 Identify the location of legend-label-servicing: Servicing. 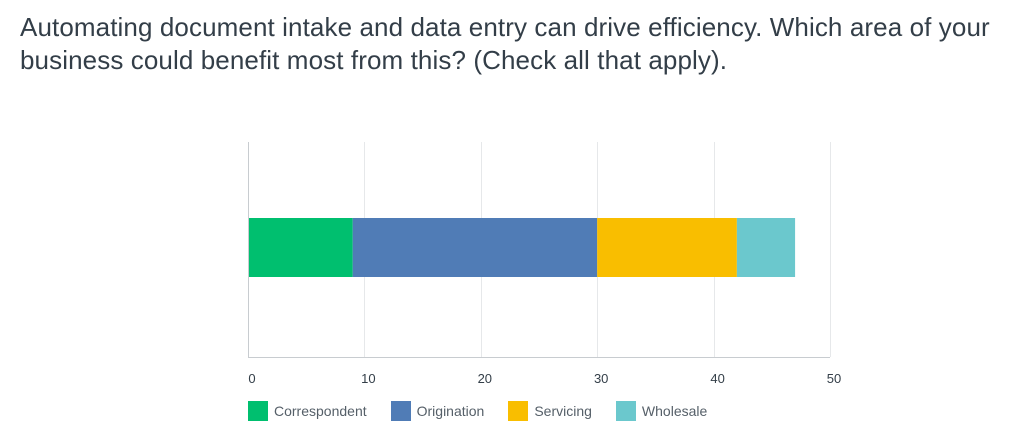
(563, 411).